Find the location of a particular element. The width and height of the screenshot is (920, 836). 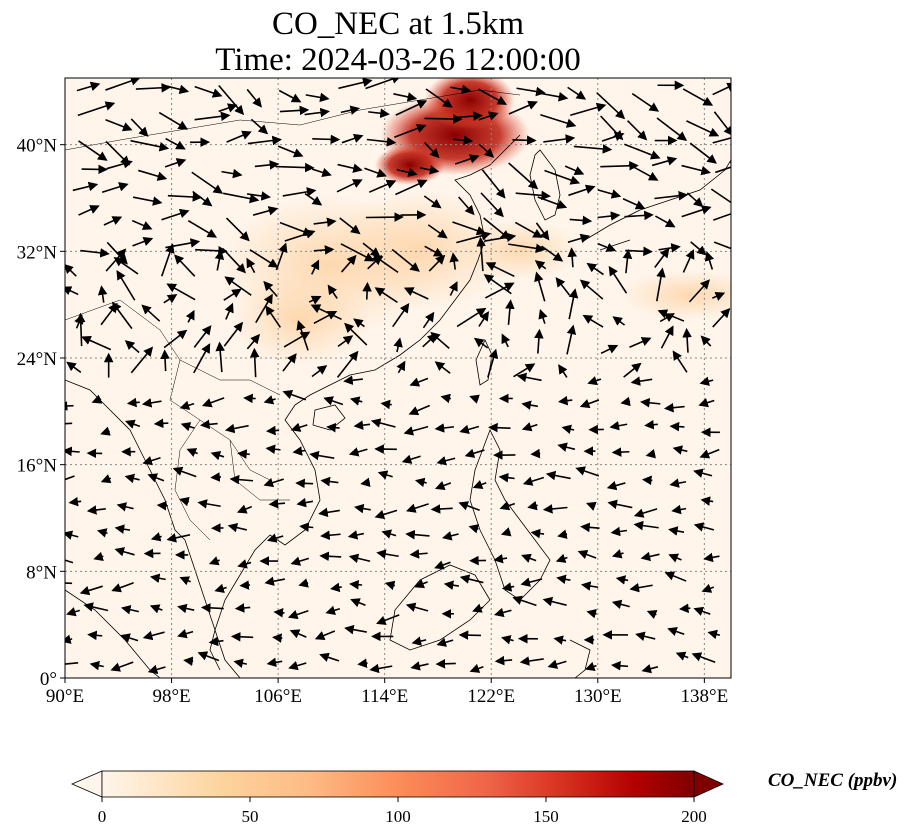

y-tick-label: 0° is located at coordinates (48, 679).